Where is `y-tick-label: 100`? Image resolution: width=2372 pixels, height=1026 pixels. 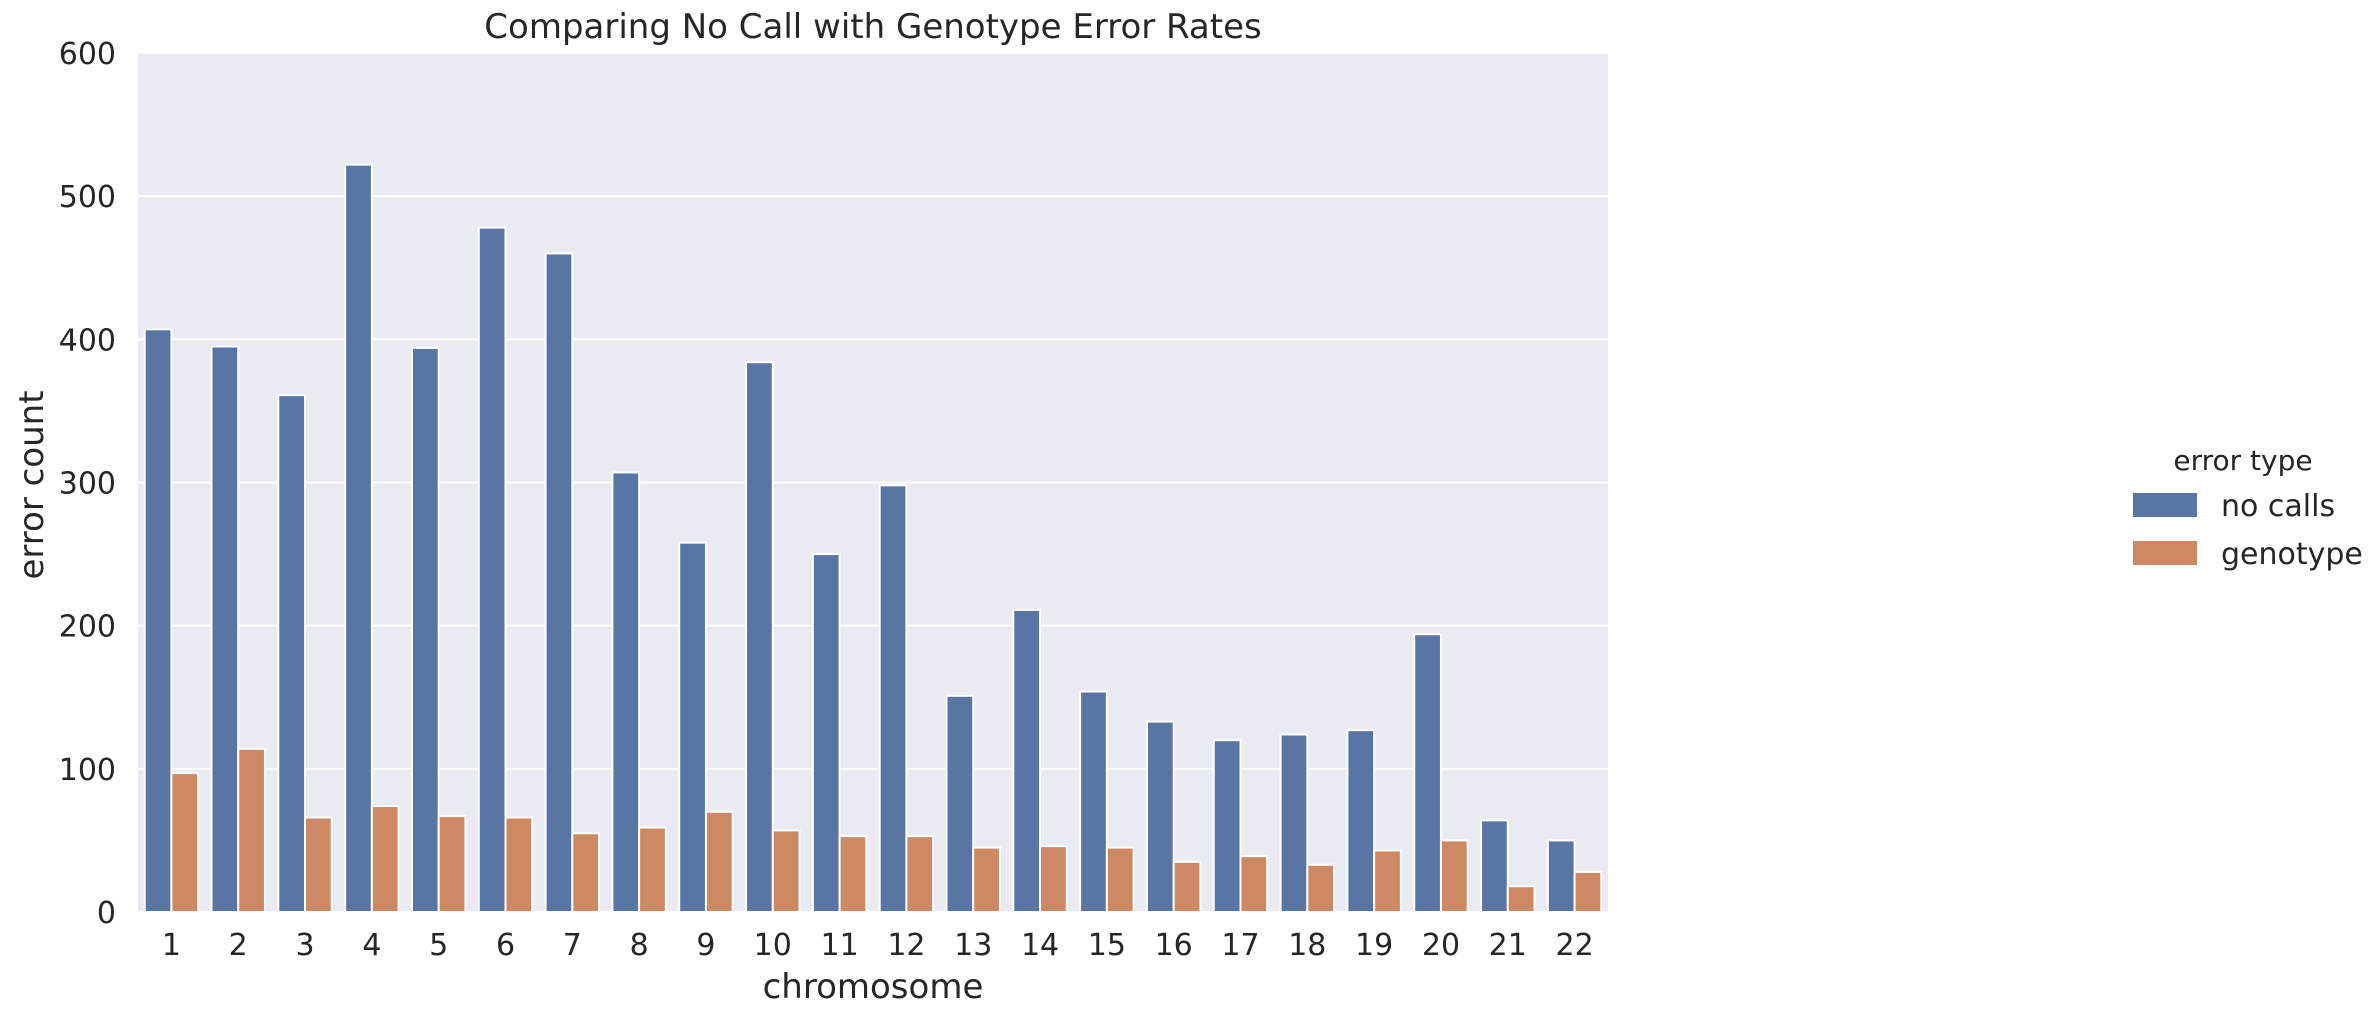
y-tick-label: 100 is located at coordinates (87, 770).